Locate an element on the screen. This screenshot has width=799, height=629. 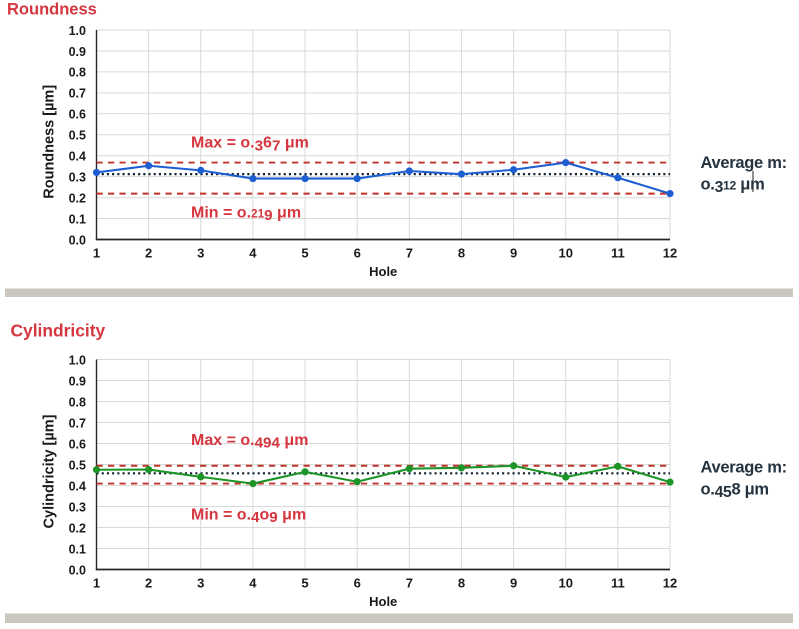
svg-text: Min = o.219 μm is located at coordinates (246, 215).